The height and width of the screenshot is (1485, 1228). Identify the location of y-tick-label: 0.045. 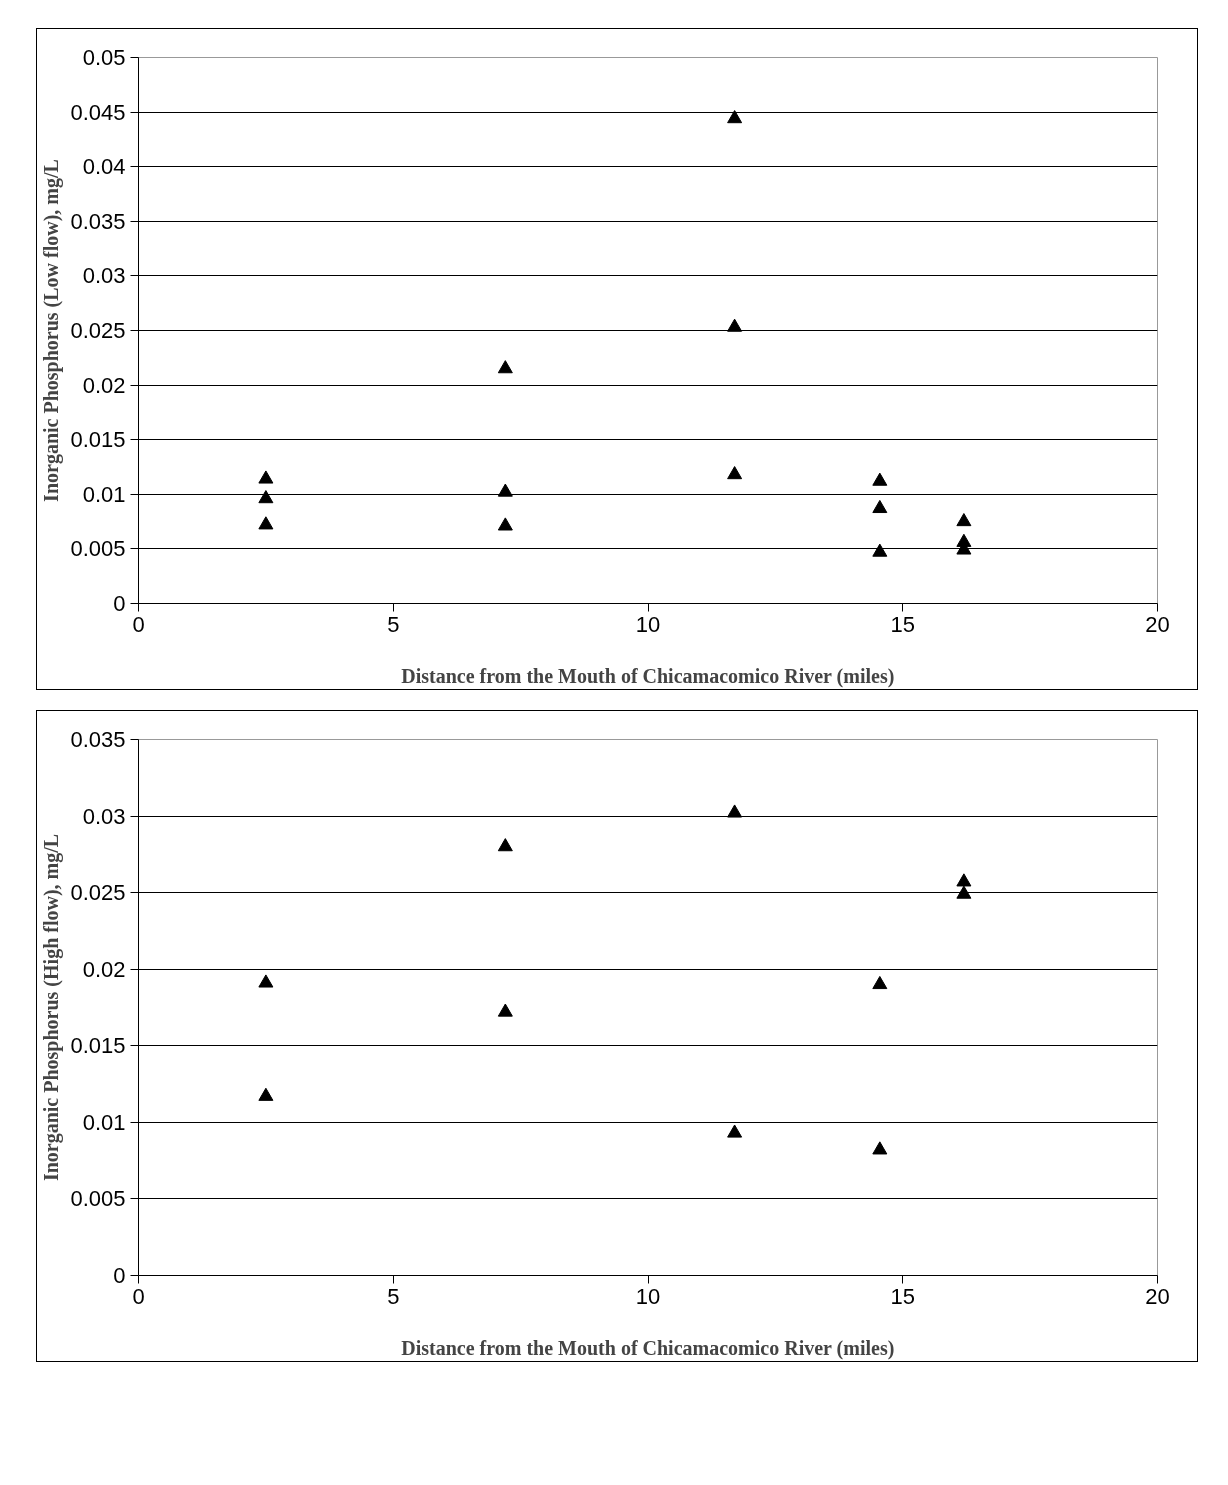
(98, 112).